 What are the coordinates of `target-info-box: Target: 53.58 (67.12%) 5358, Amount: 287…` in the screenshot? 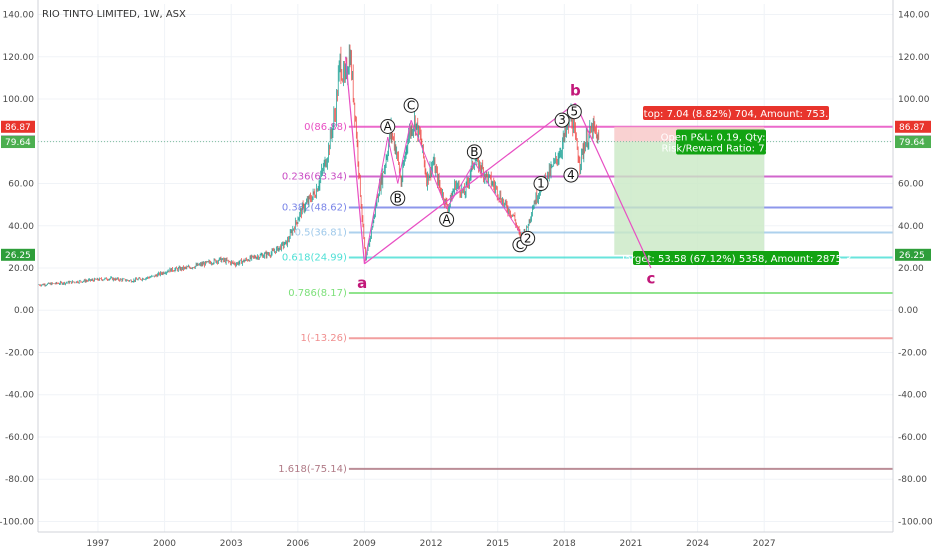 It's located at (735, 258).